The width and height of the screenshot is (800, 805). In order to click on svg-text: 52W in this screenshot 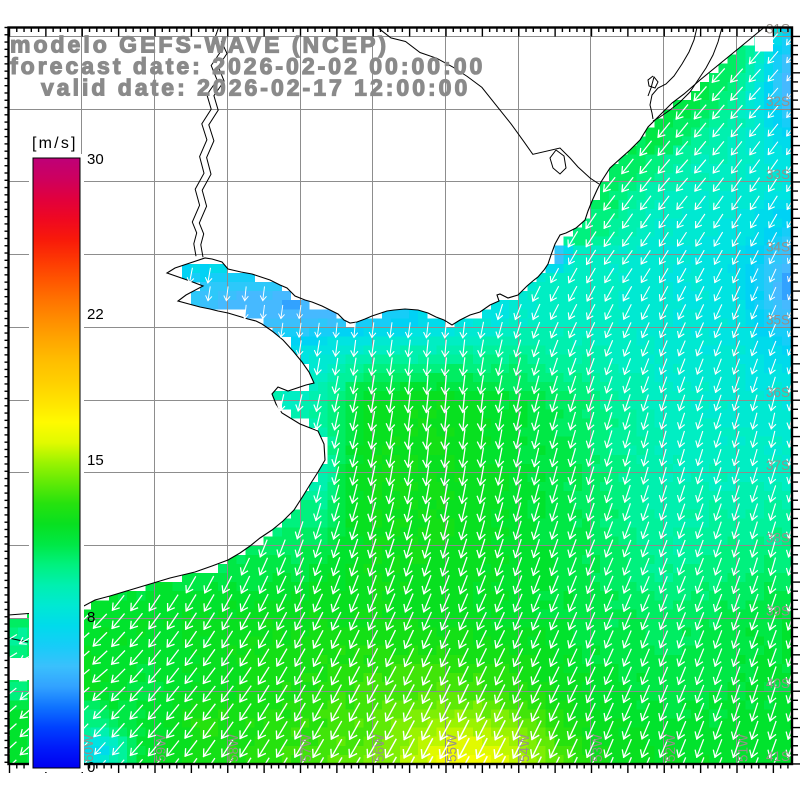, I will do `click(670, 748)`.